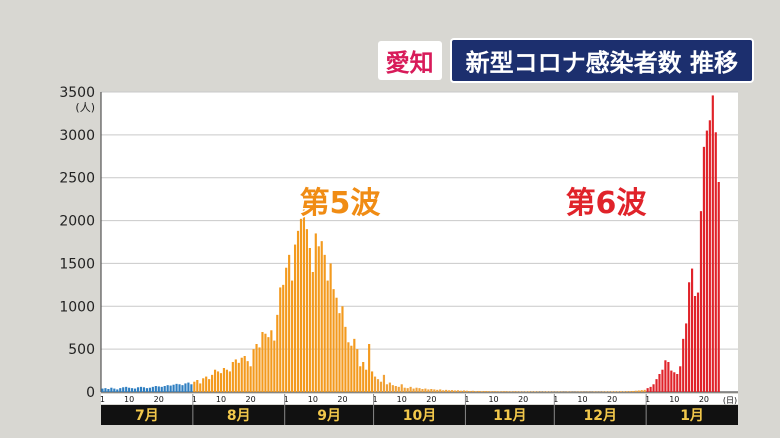 The image size is (780, 438). What do you see at coordinates (77, 264) in the screenshot?
I see `y-tick-label: 1500` at bounding box center [77, 264].